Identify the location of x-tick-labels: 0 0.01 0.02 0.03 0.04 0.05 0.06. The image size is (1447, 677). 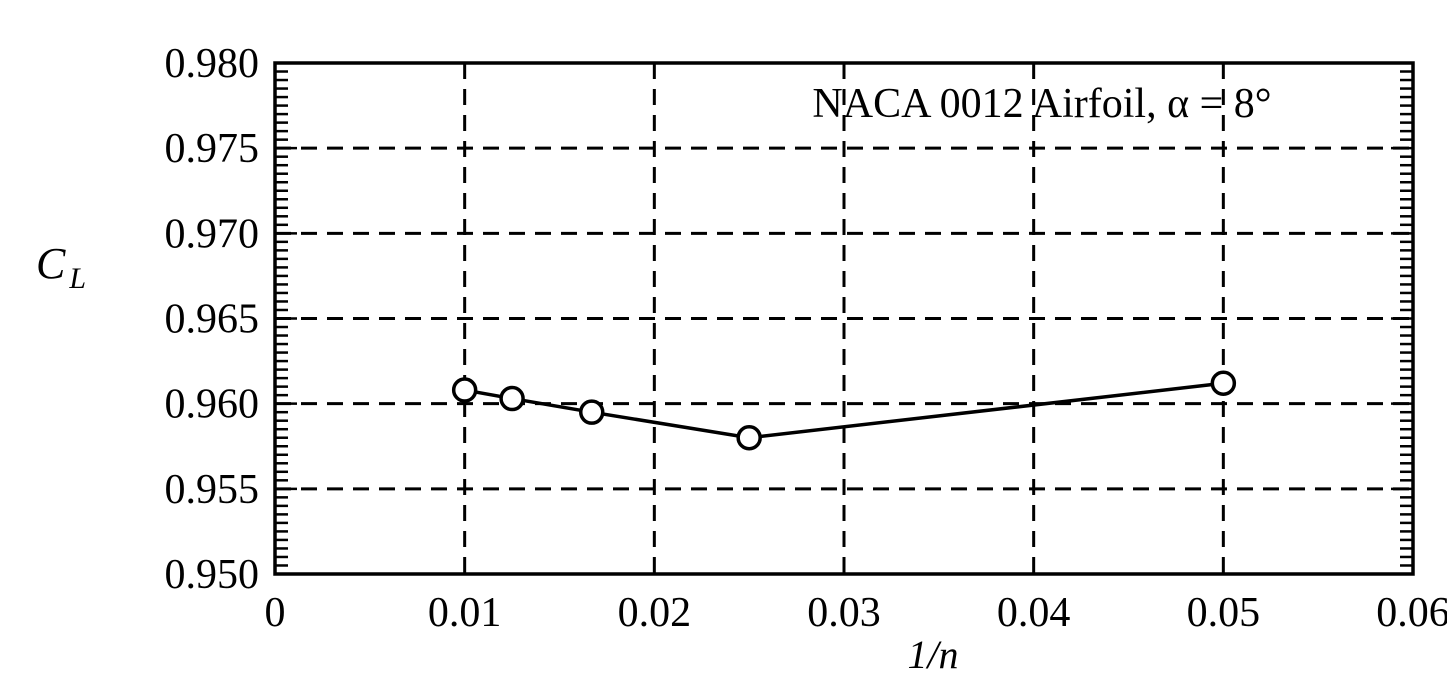
(856, 613).